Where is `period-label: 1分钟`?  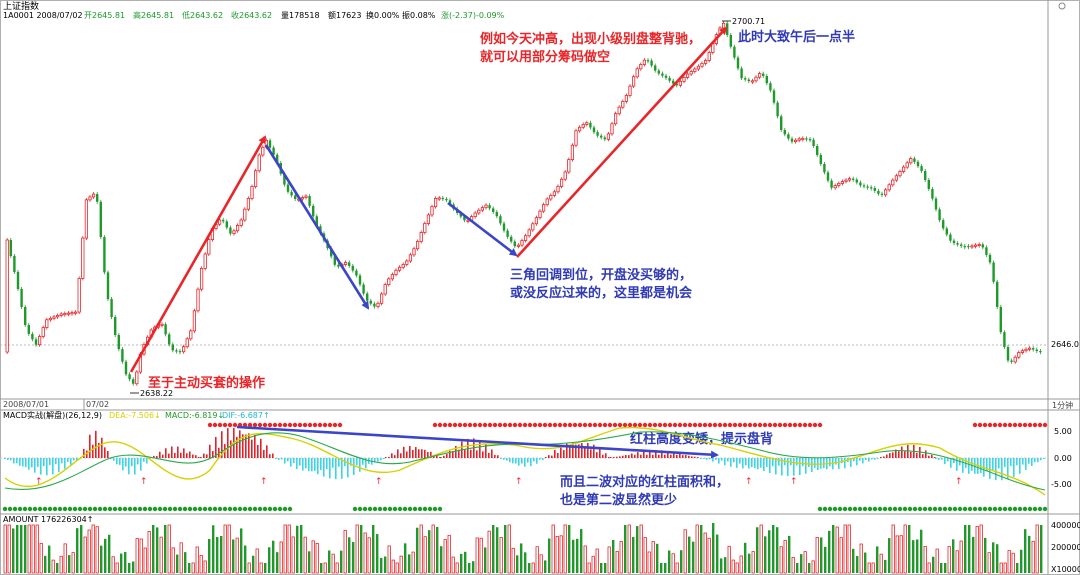 period-label: 1分钟 is located at coordinates (1062, 405).